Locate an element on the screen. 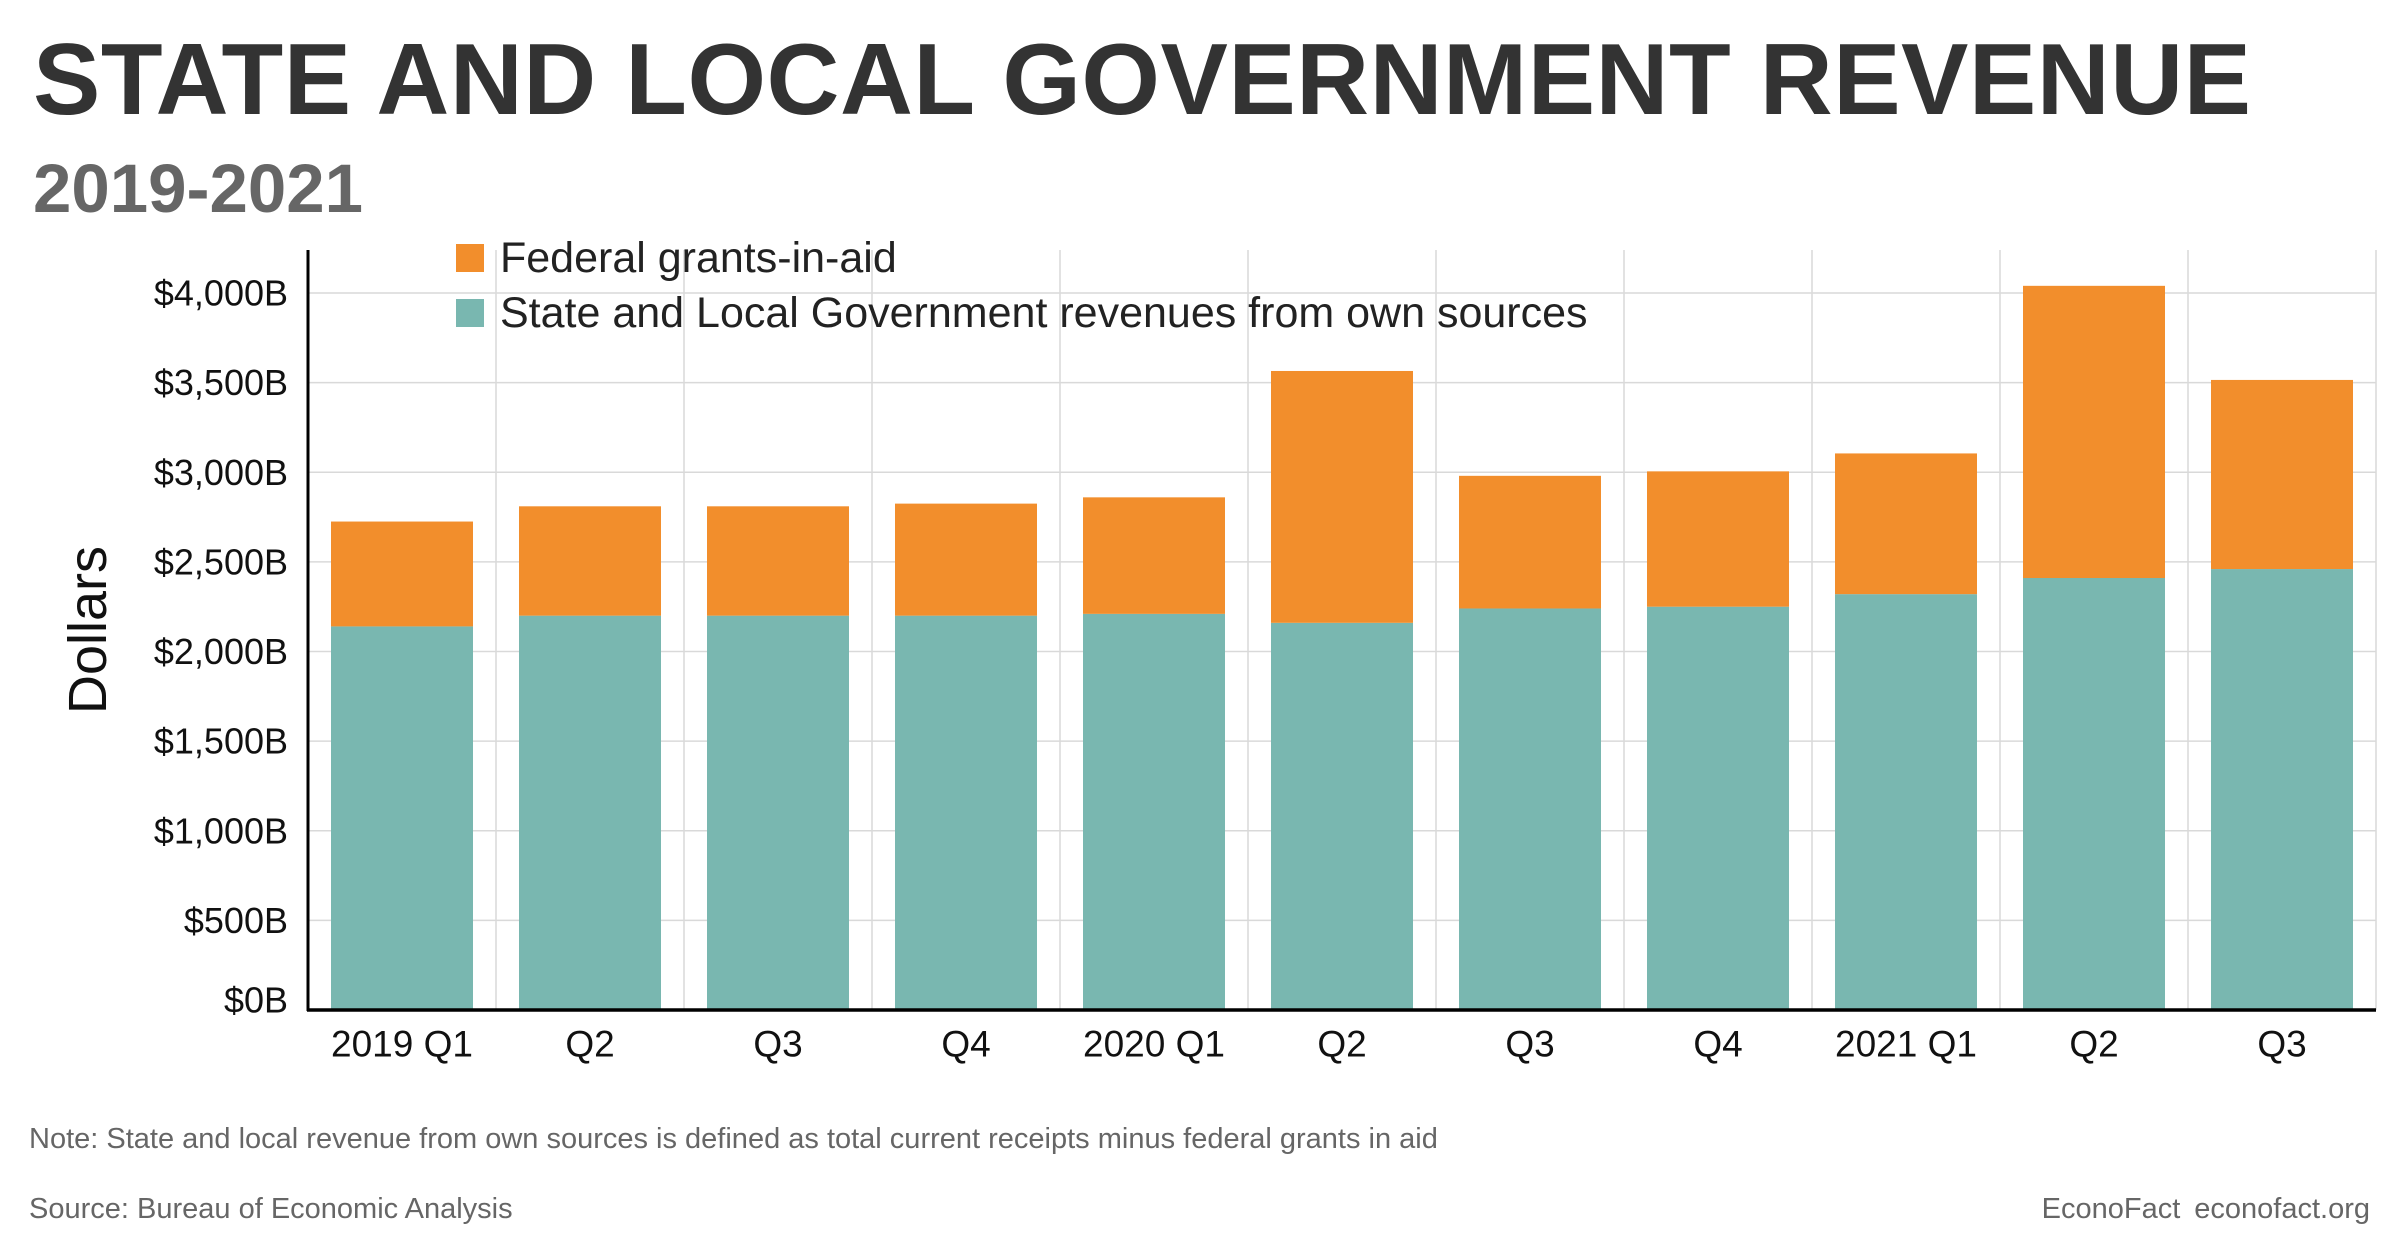 The image size is (2400, 1260). brand-site: econofact.org is located at coordinates (2282, 1209).